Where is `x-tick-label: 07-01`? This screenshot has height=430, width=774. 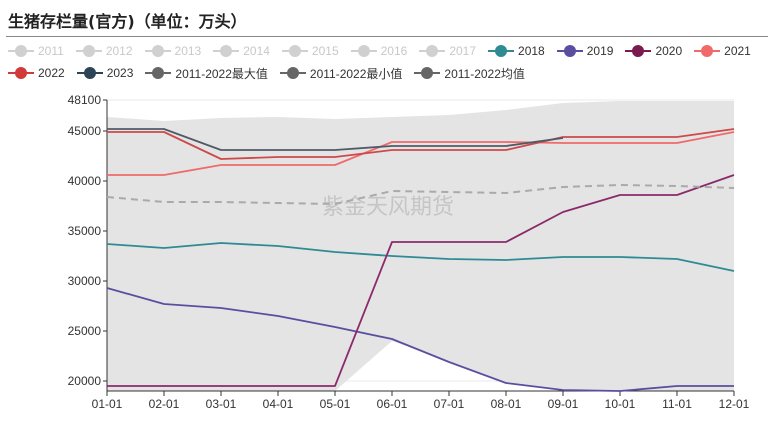
x-tick-label: 07-01 is located at coordinates (449, 404).